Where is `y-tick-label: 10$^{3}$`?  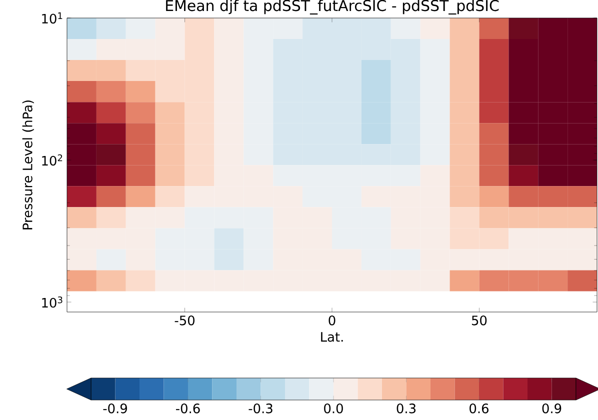 y-tick-label: 10$^{3}$ is located at coordinates (52, 302).